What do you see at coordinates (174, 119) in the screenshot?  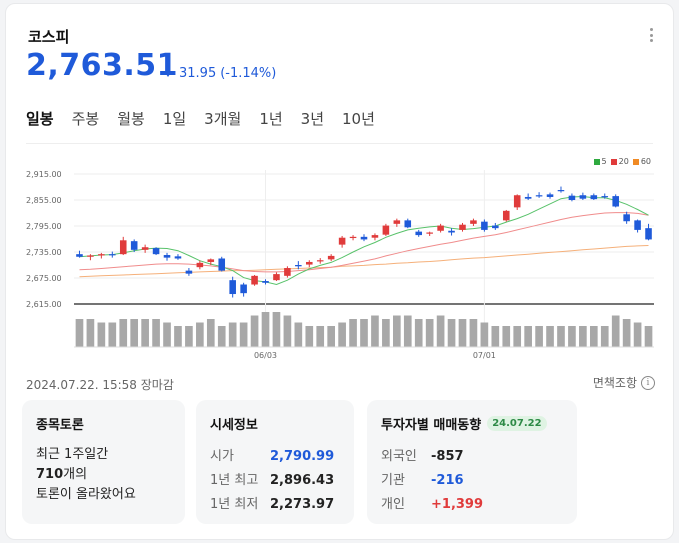 I see `tab-1day: 1일` at bounding box center [174, 119].